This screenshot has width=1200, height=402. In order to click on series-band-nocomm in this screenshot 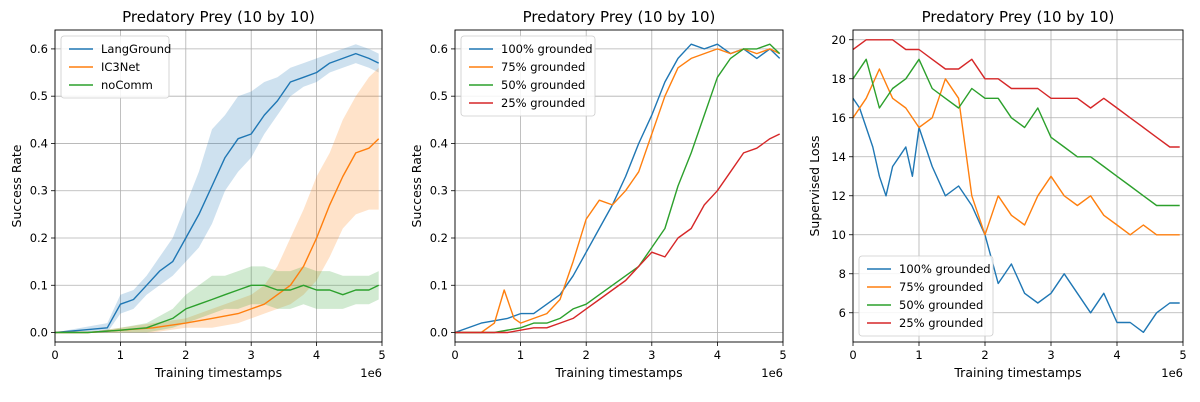, I will do `click(217, 299)`.